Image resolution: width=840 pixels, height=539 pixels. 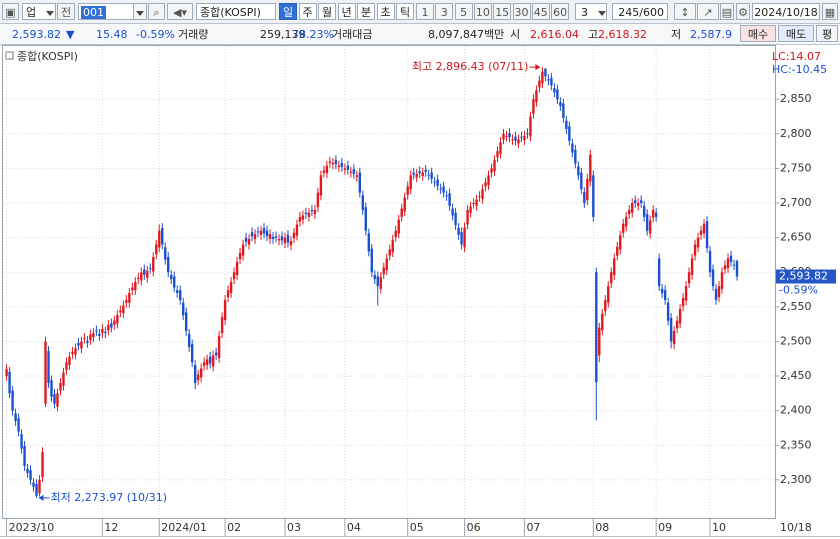 I want to click on panel-label: 종합(KOSPI), so click(x=47, y=56).